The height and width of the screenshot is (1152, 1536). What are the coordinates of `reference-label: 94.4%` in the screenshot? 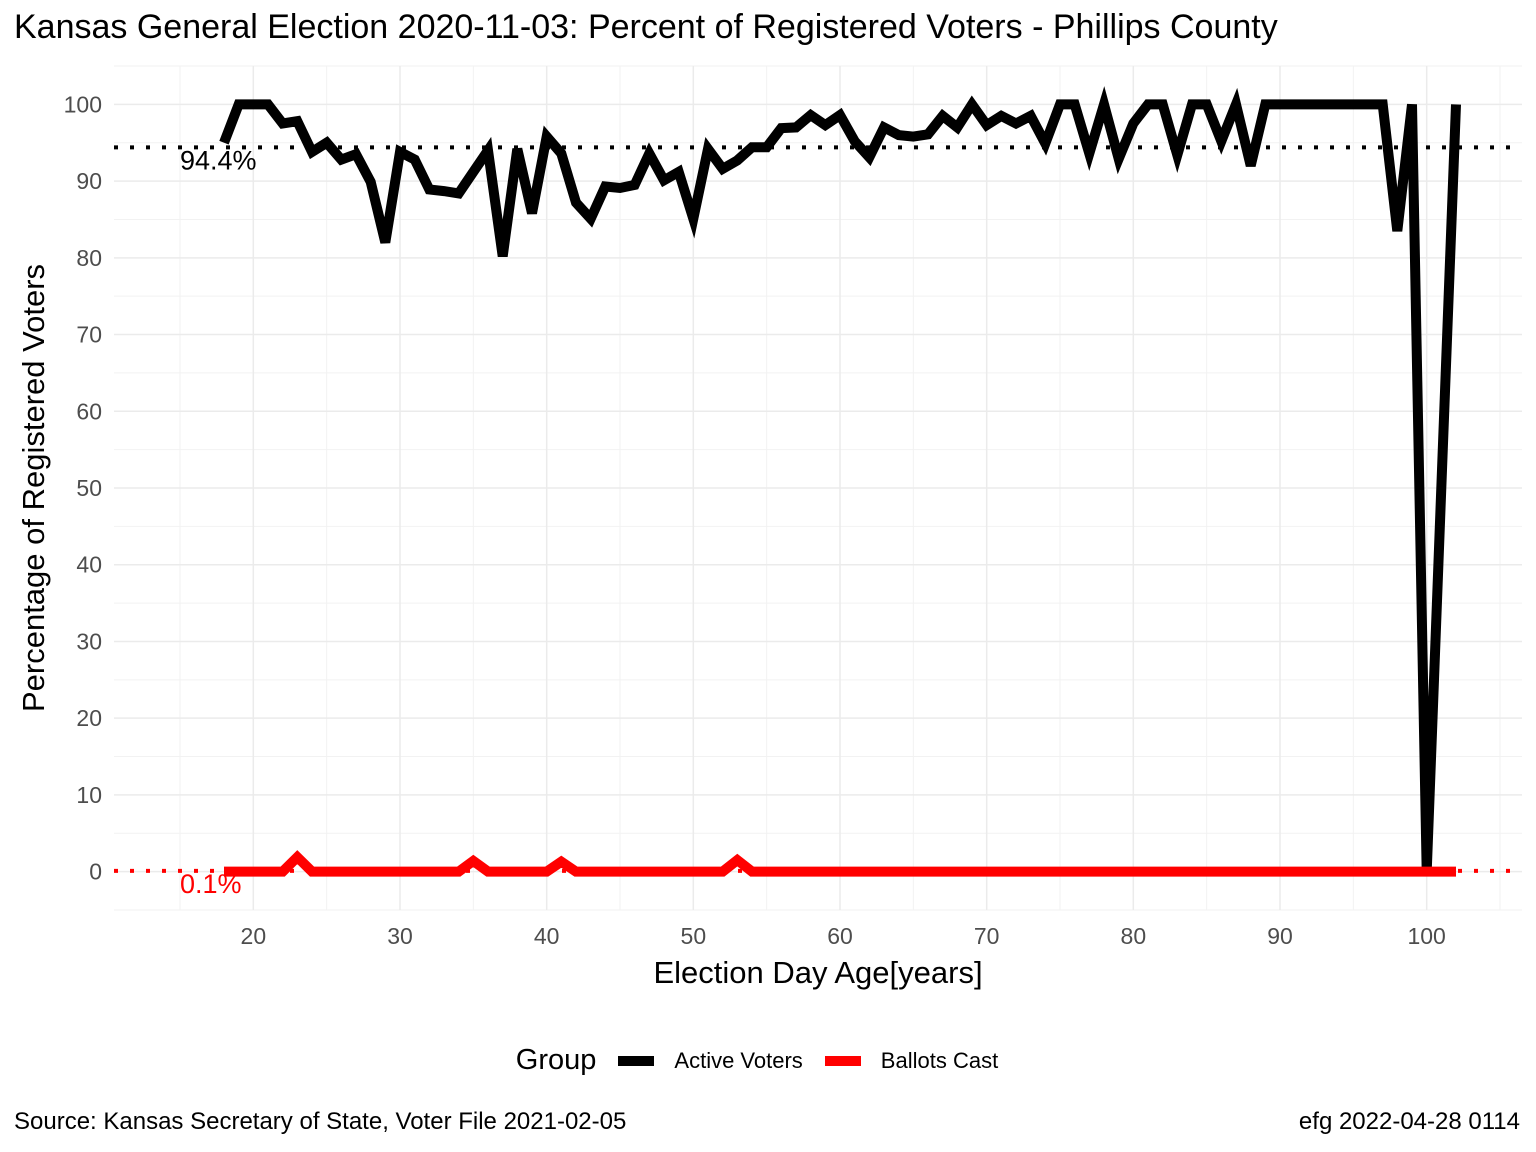 It's located at (218, 160).